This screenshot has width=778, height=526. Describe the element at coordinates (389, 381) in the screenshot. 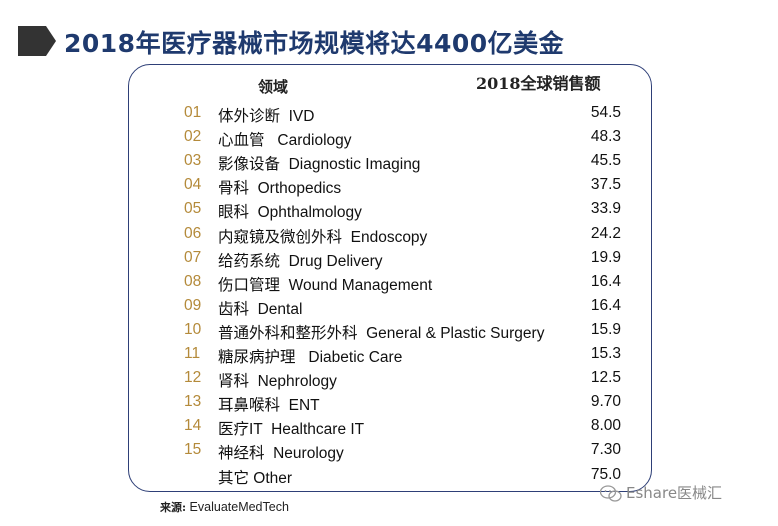

I see `table-row: 12 肾科 Nephrology 12.5` at that location.